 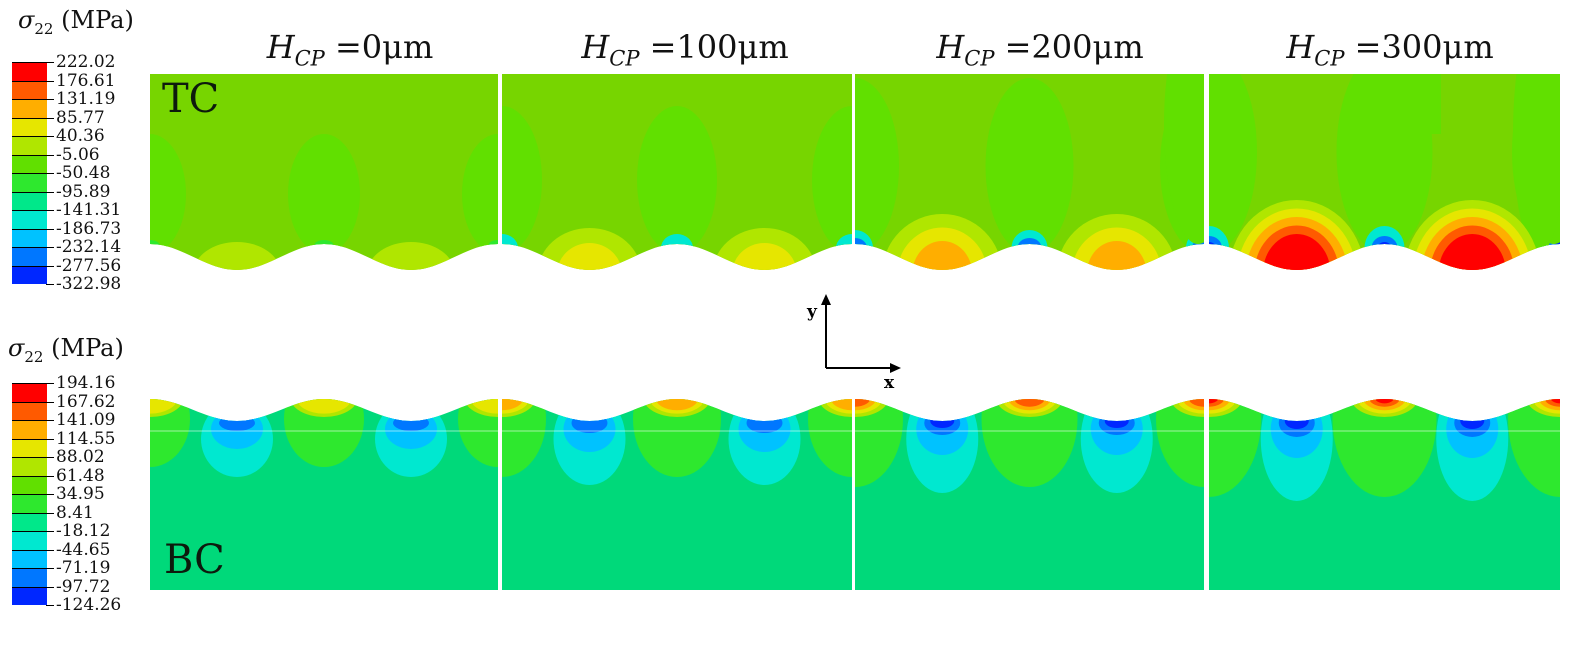 What do you see at coordinates (1040, 49) in the screenshot?
I see `column-title-h200: HCP =200μm` at bounding box center [1040, 49].